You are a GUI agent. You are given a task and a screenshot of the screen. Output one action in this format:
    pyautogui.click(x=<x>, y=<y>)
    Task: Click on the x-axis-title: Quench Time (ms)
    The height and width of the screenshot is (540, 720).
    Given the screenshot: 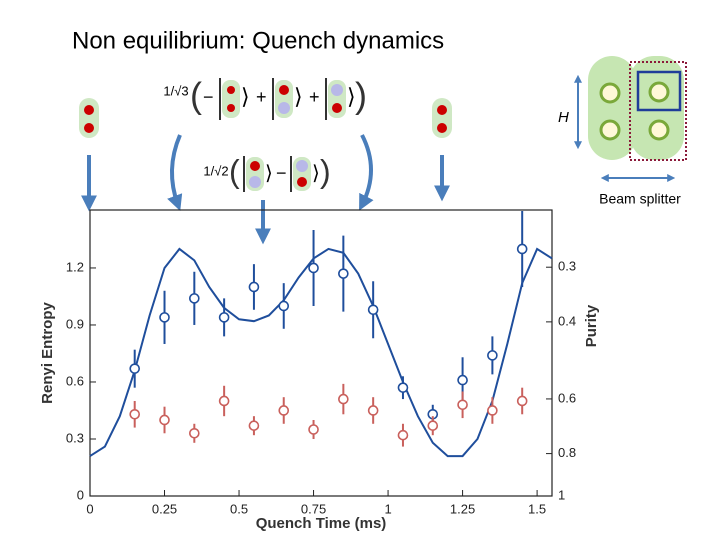 What is the action you would take?
    pyautogui.click(x=321, y=523)
    